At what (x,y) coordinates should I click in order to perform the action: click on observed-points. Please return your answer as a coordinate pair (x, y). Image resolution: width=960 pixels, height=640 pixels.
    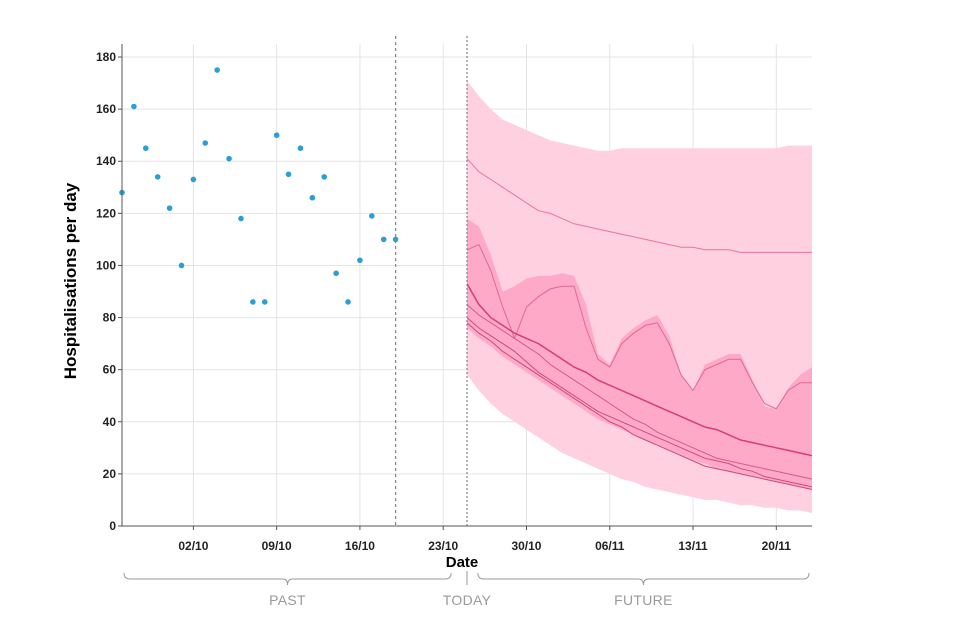
    Looking at the image, I should click on (259, 186).